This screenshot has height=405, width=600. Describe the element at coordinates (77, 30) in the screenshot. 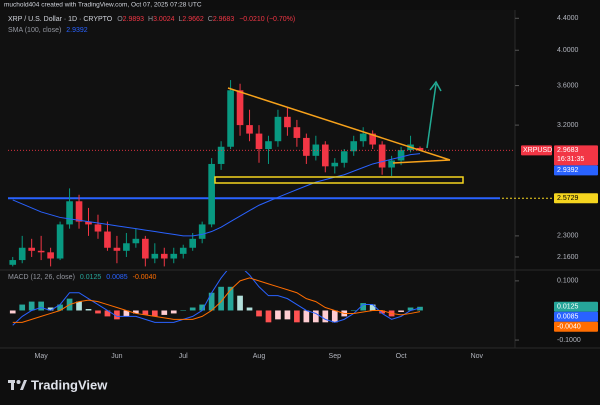

I see `sma-value: 2.9392` at that location.